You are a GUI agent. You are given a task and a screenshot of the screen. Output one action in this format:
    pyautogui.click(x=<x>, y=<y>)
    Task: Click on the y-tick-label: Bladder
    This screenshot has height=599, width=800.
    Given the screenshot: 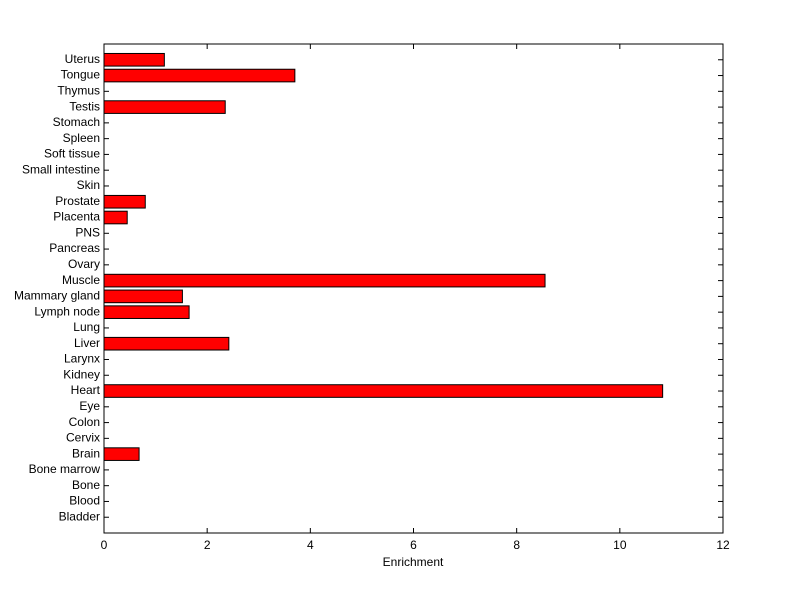 What is the action you would take?
    pyautogui.click(x=79, y=516)
    